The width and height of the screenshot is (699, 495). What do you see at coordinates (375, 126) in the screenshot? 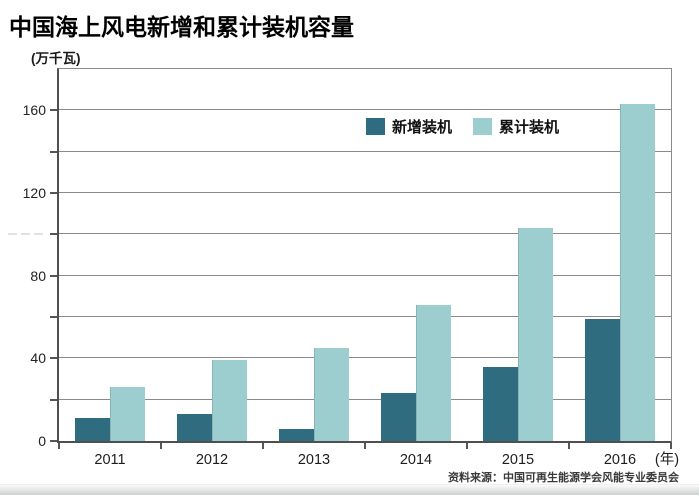
I see `legend-swatch-new-installed` at bounding box center [375, 126].